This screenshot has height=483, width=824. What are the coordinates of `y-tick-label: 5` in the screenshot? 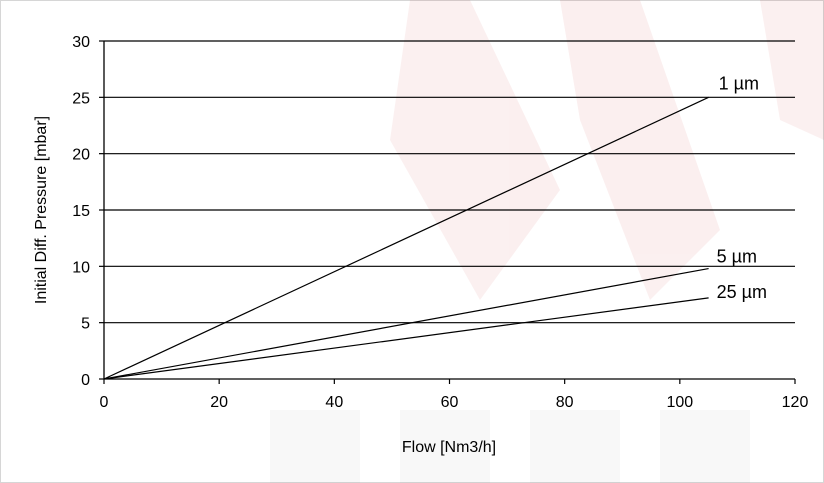 It's located at (85, 324).